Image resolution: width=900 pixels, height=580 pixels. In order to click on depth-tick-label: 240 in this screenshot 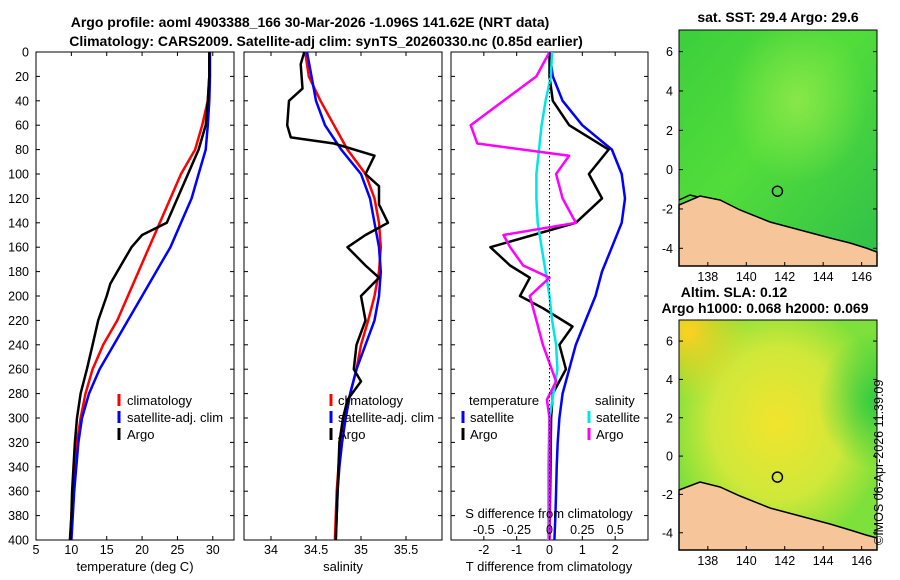, I will do `click(18, 345)`.